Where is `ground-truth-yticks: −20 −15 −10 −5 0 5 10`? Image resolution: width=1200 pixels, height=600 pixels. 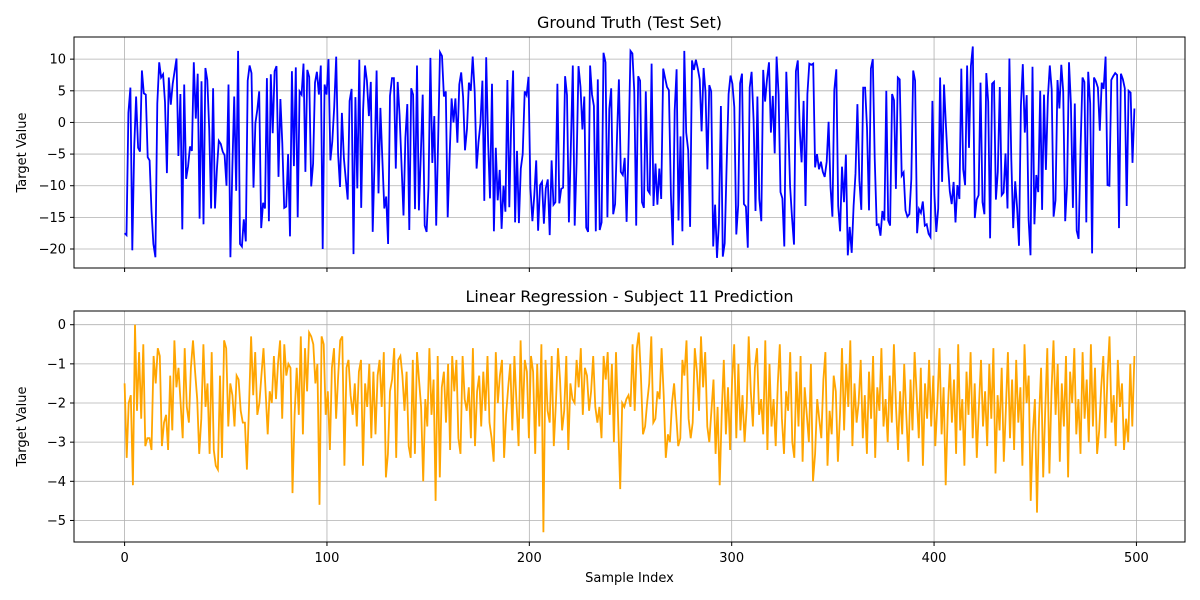
ground-truth-yticks: −20 −15 −10 −5 0 5 10 is located at coordinates (56, 155).